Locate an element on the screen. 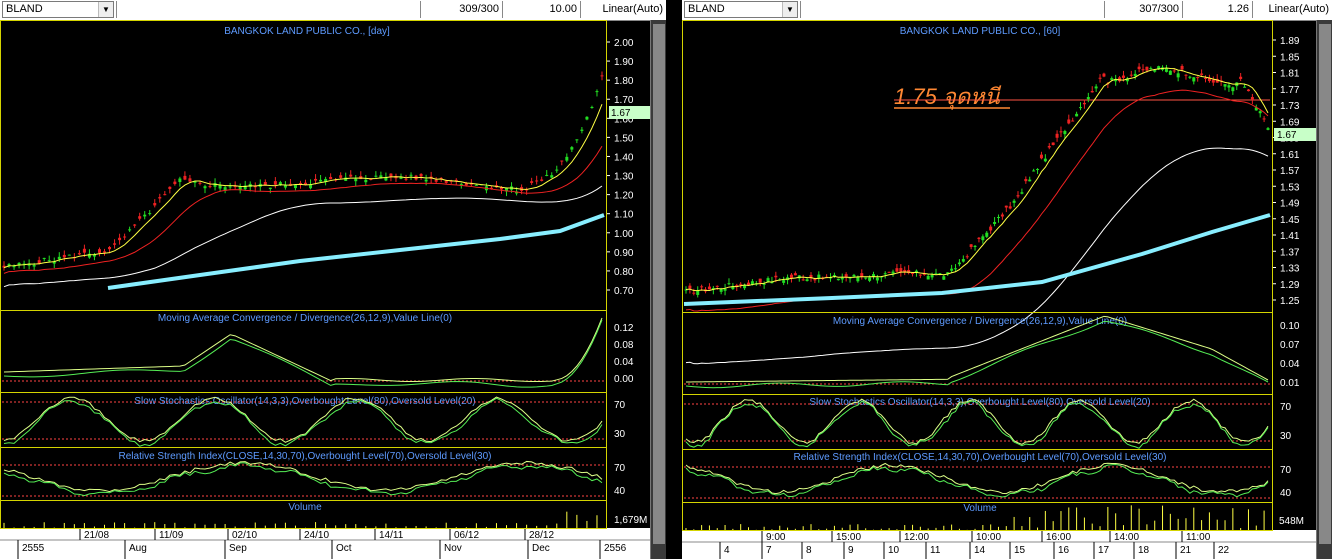 The height and width of the screenshot is (559, 1332). left-price-tick-label: 1.10 is located at coordinates (624, 215).